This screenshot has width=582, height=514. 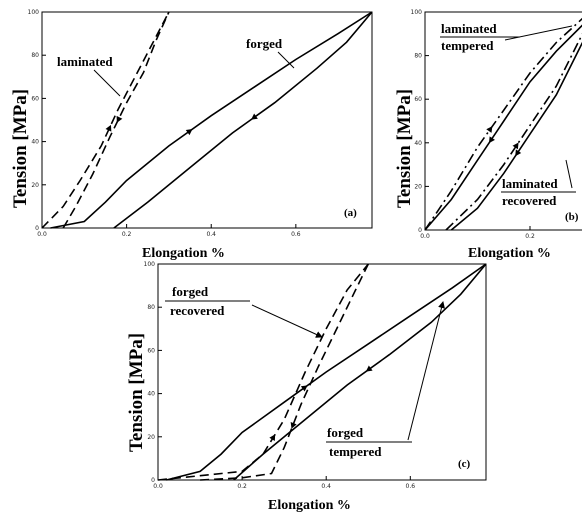 What do you see at coordinates (426, 371) in the screenshot?
I see `panel-c-bottom-leader` at bounding box center [426, 371].